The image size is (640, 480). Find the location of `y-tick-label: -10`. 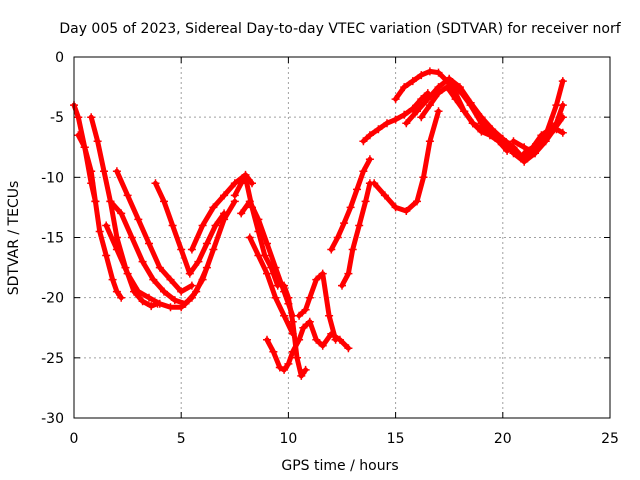

y-tick-label: -10 is located at coordinates (52, 178).